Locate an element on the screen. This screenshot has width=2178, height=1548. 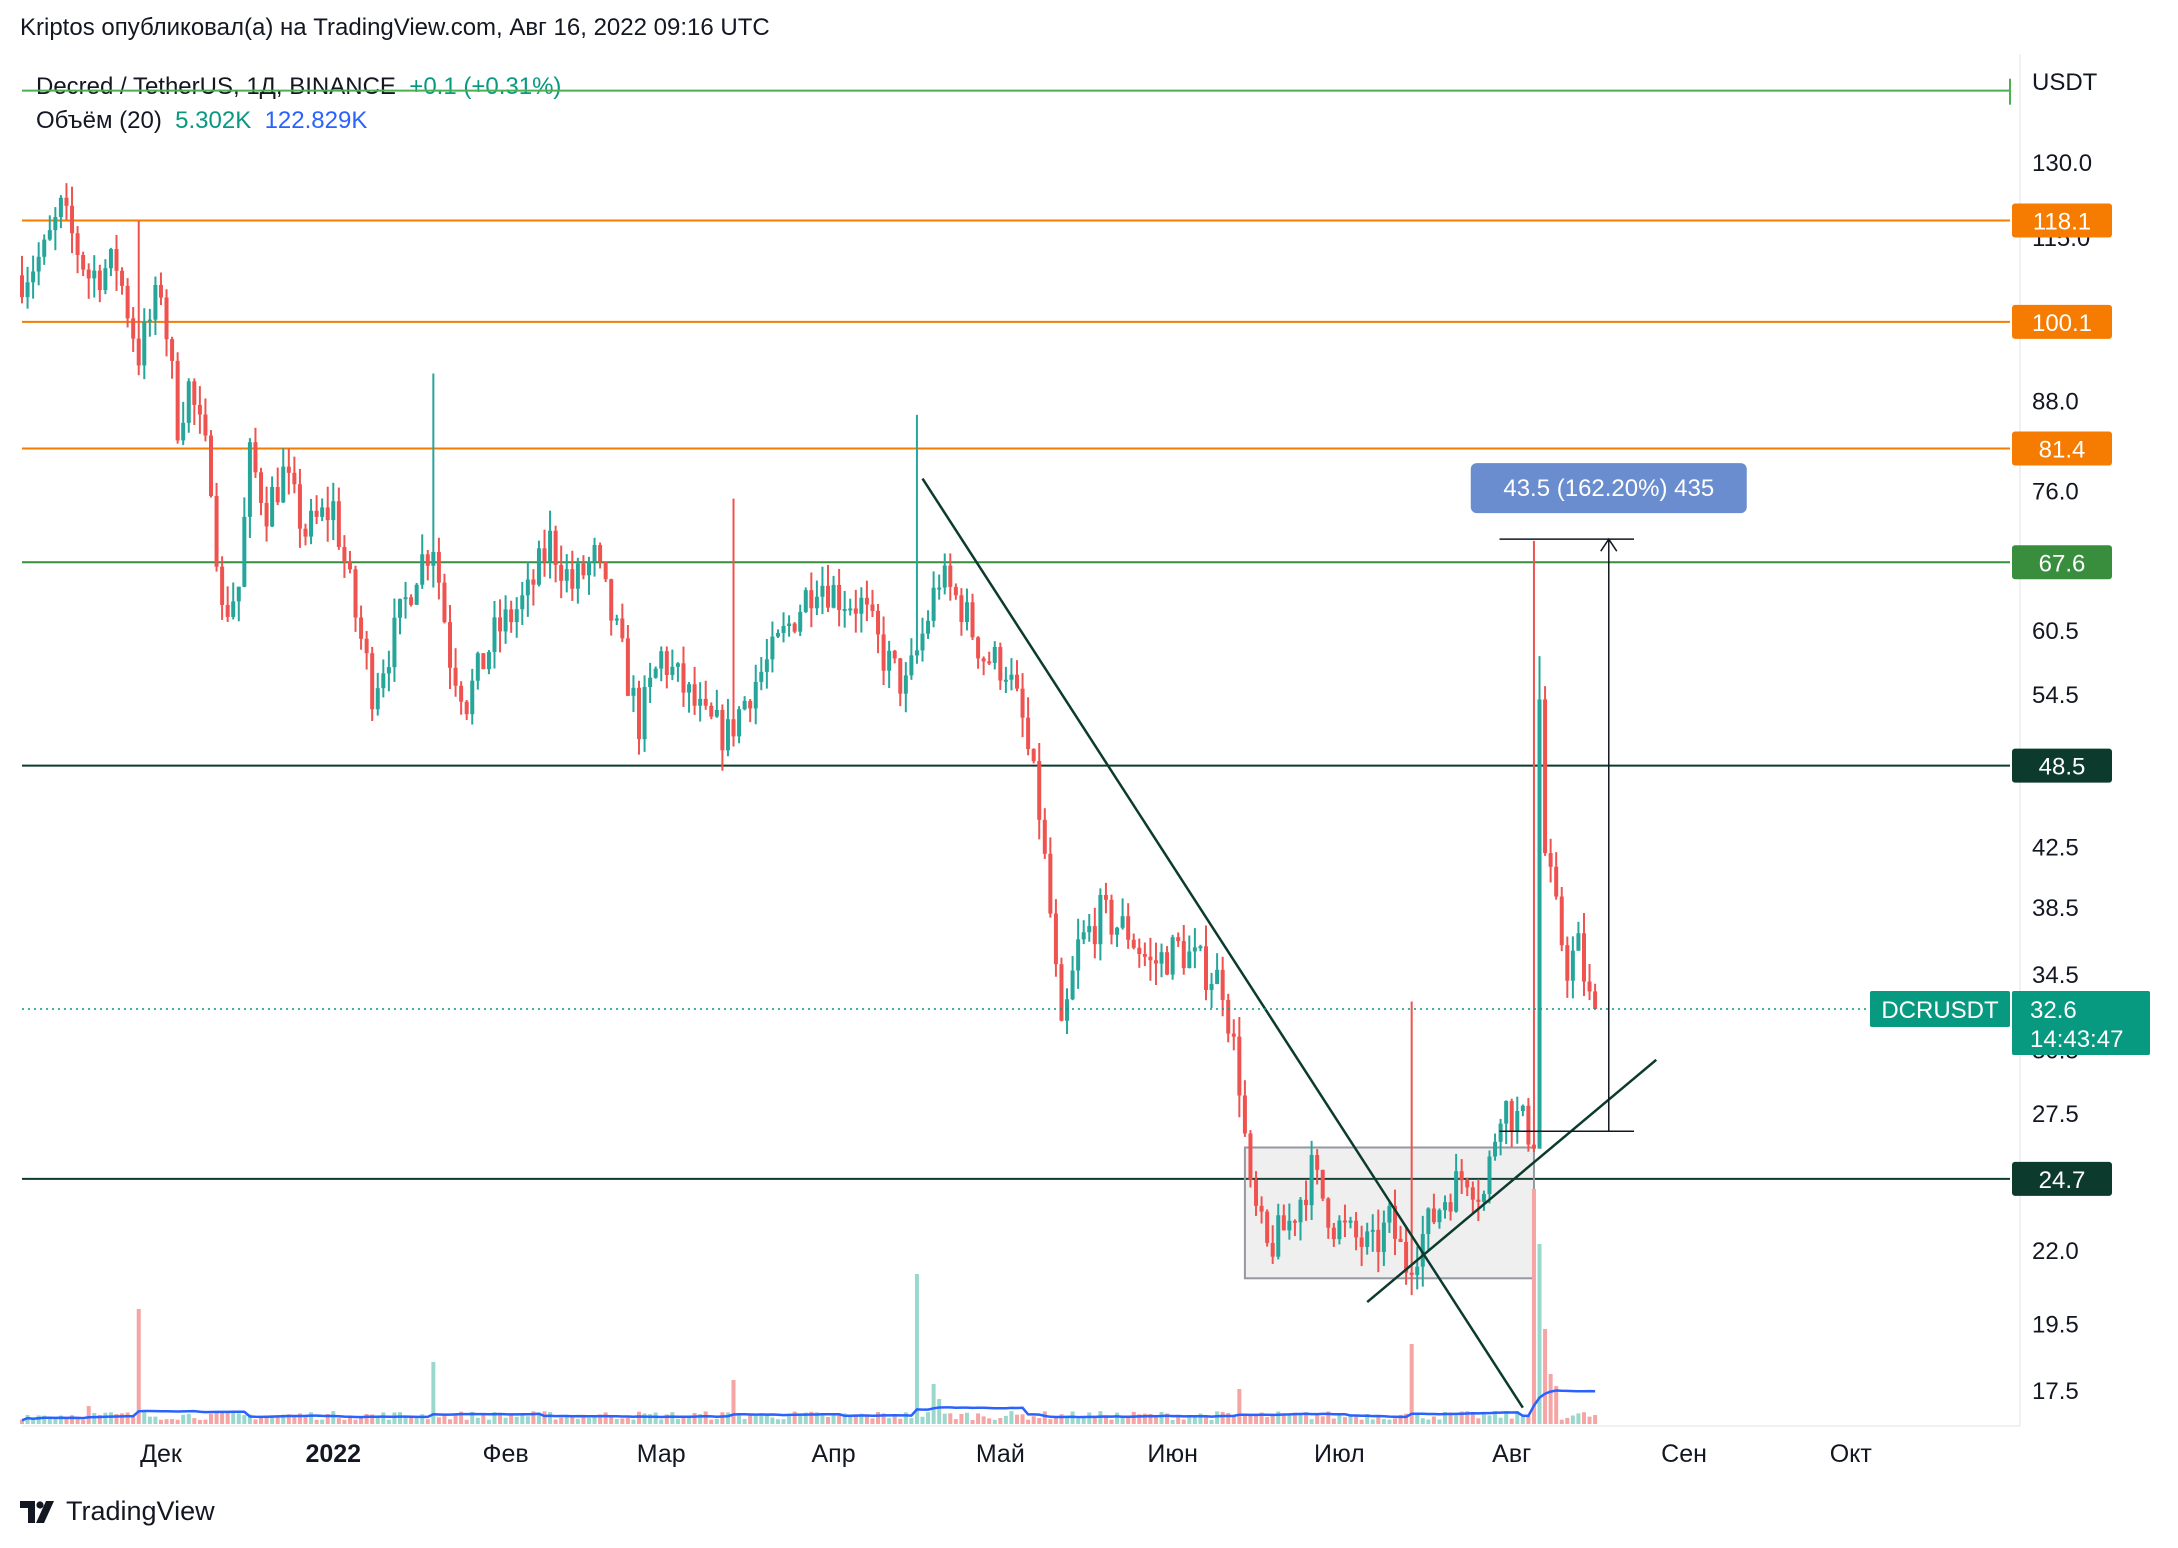
ticker-tag is located at coordinates (1940, 1008).